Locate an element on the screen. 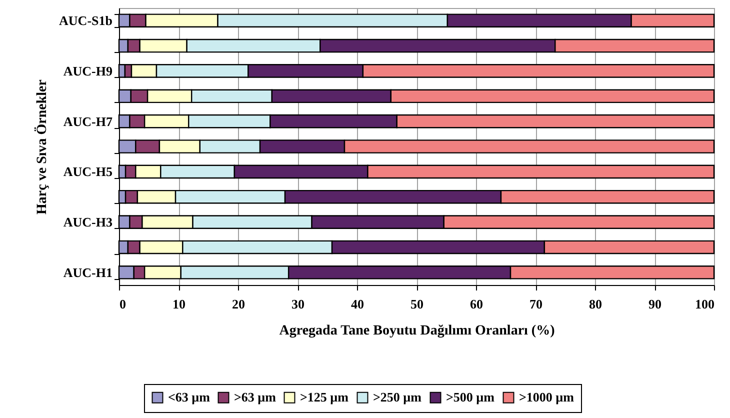  x-tick-label: 60 is located at coordinates (476, 304).